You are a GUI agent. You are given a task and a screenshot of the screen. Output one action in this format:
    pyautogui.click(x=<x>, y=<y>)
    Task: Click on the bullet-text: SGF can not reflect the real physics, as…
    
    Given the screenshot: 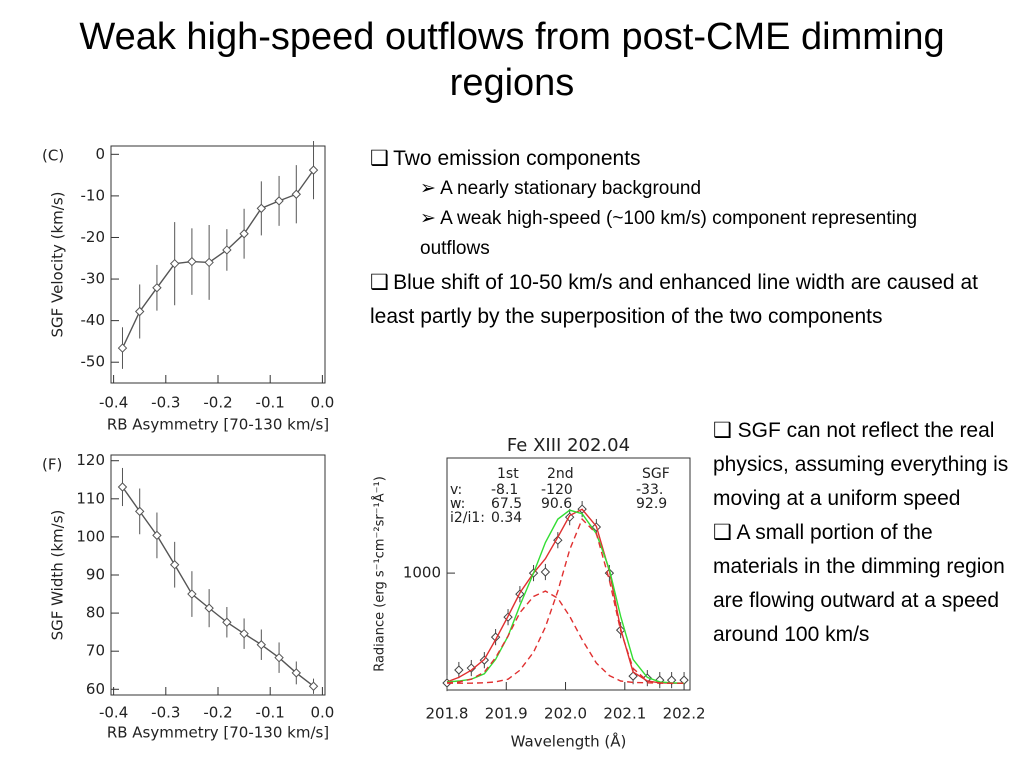 What is the action you would take?
    pyautogui.click(x=861, y=464)
    